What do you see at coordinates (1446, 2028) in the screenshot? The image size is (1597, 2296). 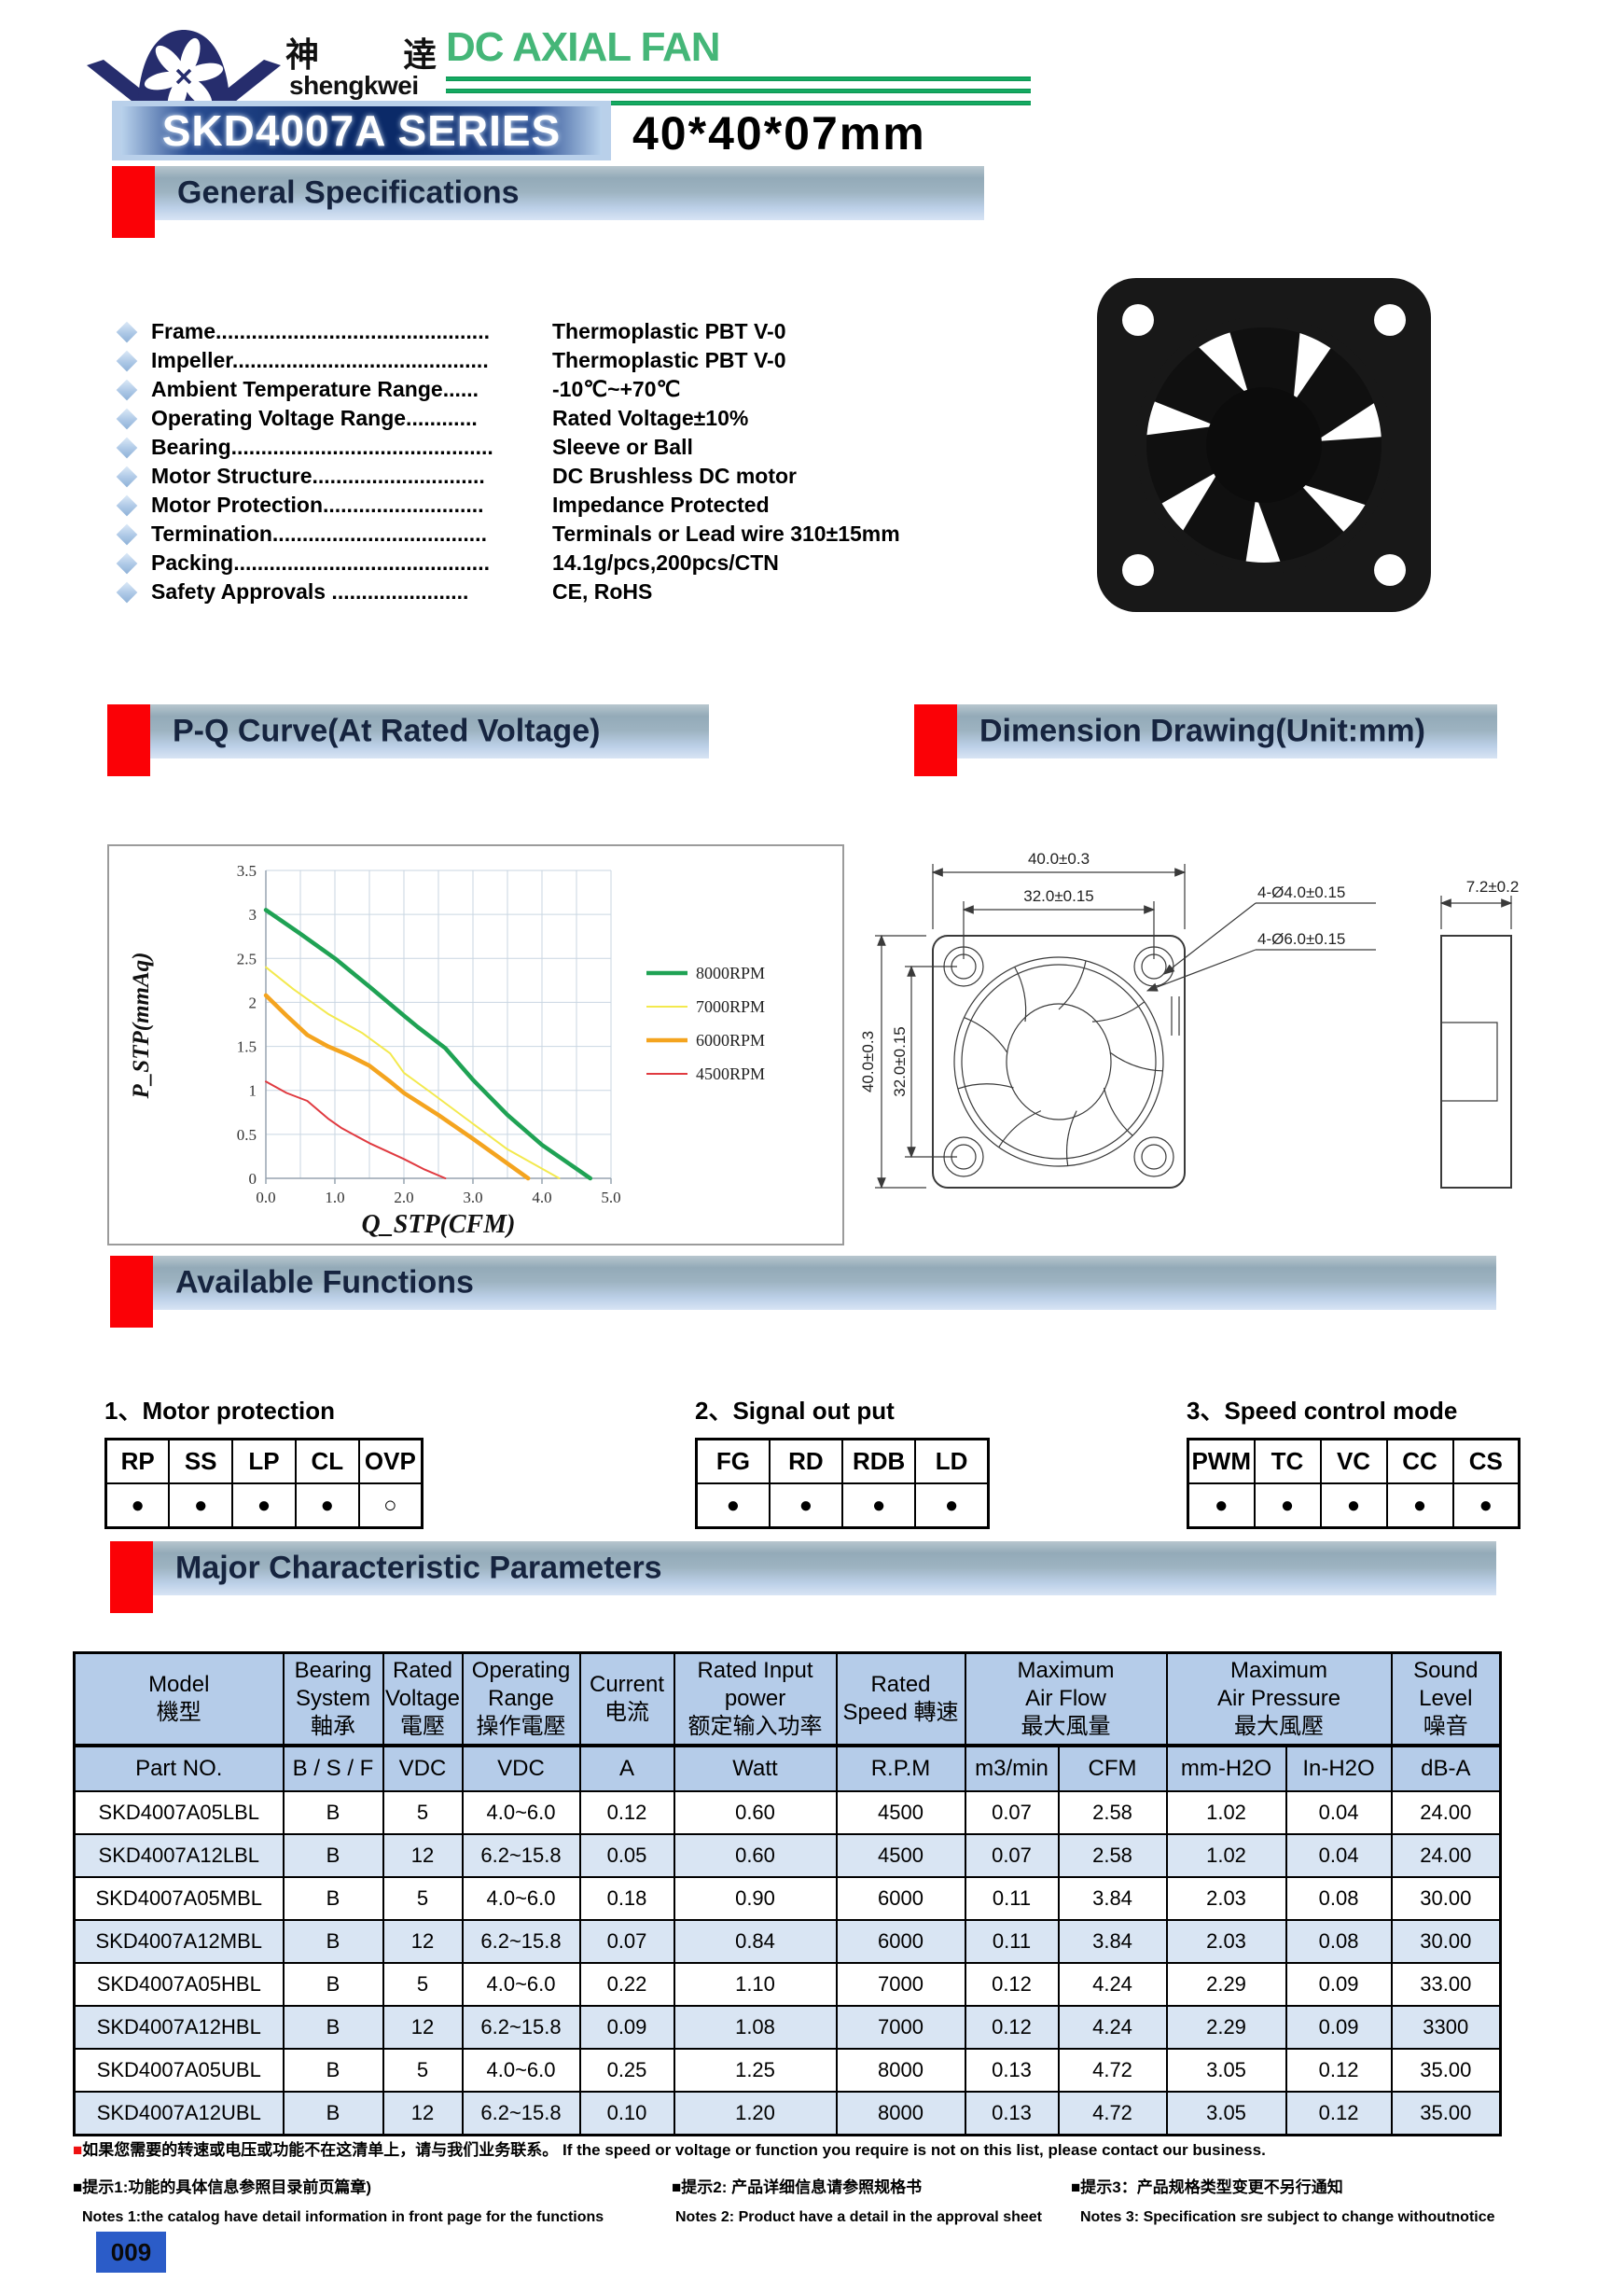 I see `params-data-cell: 3300` at bounding box center [1446, 2028].